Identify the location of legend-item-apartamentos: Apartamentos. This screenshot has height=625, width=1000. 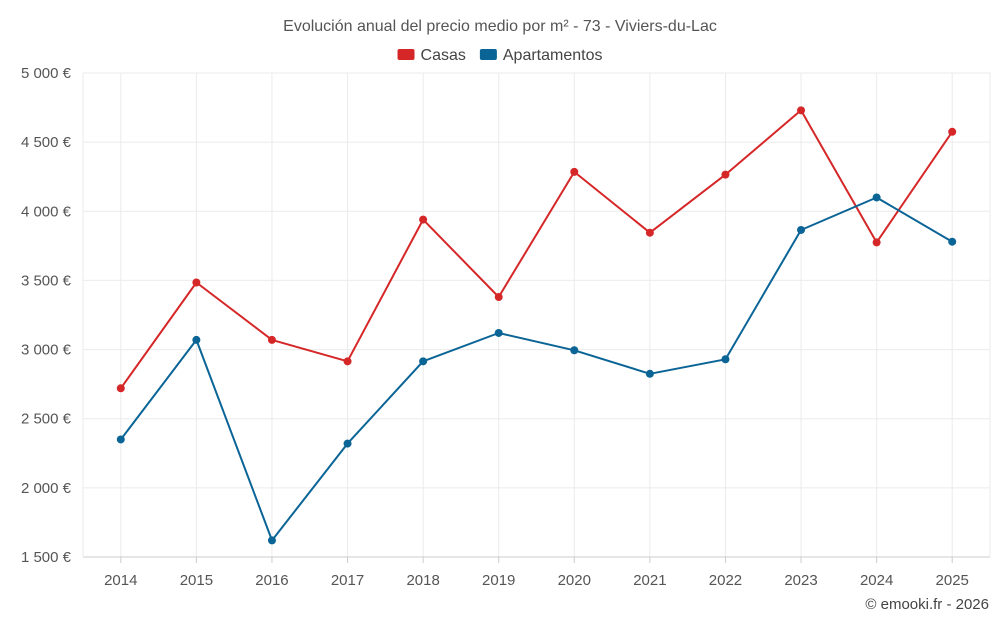
(541, 55).